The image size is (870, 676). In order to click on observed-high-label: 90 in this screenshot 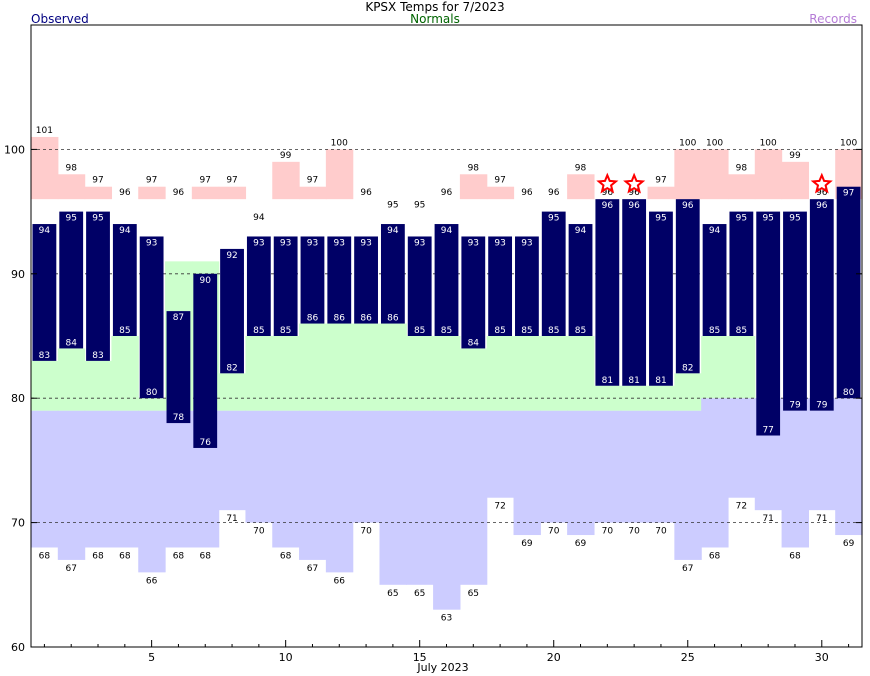, I will do `click(206, 281)`.